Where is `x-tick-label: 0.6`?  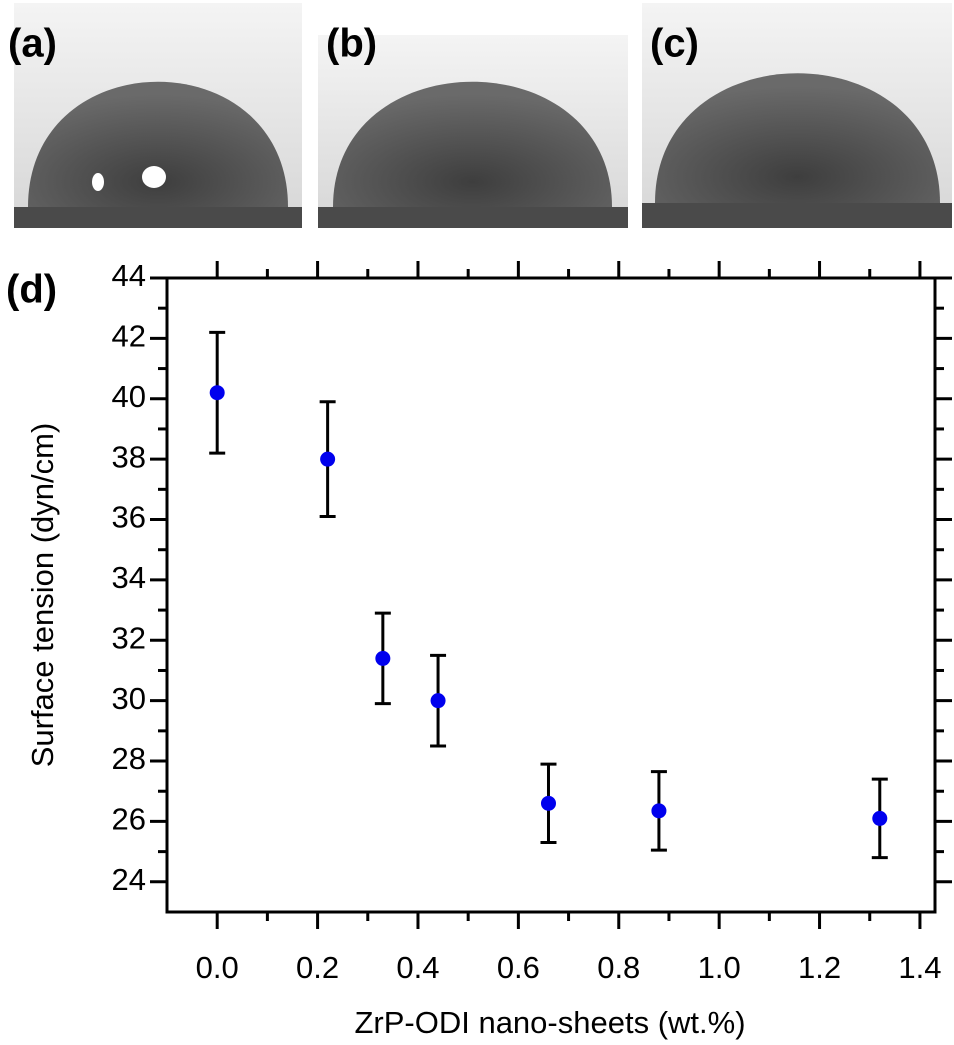
x-tick-label: 0.6 is located at coordinates (518, 967).